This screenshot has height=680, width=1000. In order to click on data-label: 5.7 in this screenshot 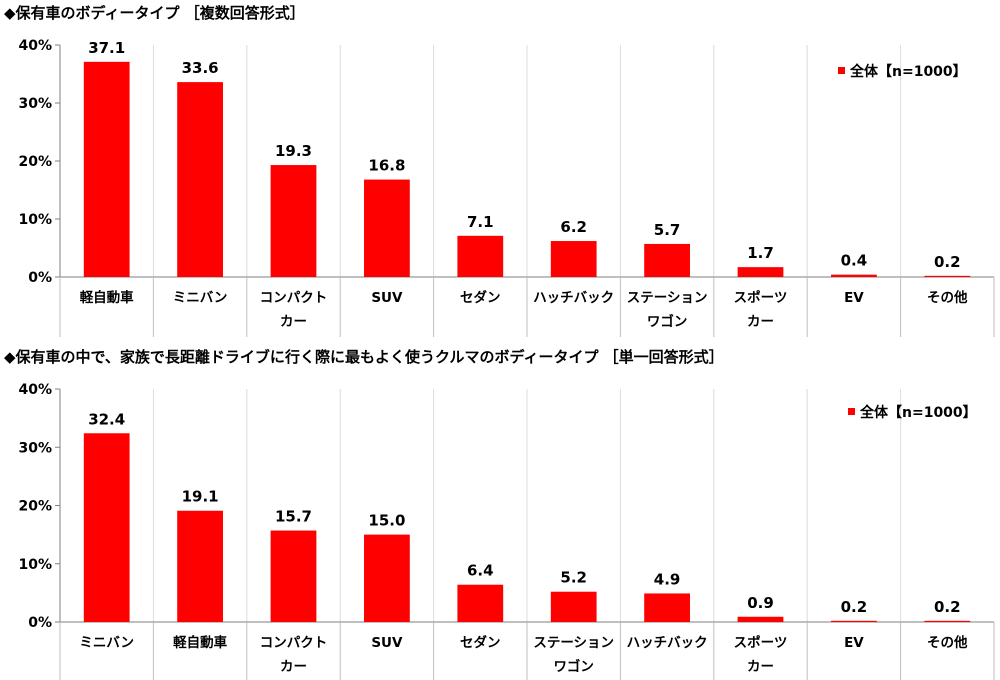, I will do `click(667, 230)`.